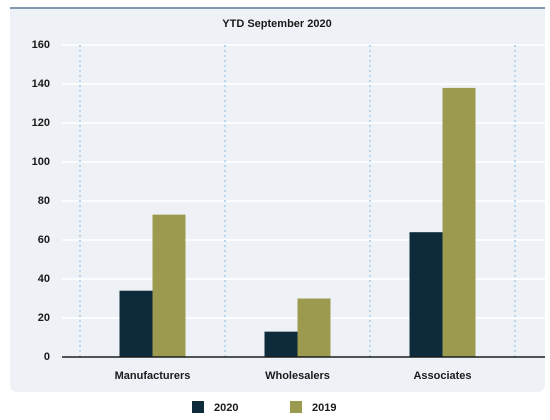 The width and height of the screenshot is (550, 420). I want to click on y-tick-label: 160, so click(41, 45).